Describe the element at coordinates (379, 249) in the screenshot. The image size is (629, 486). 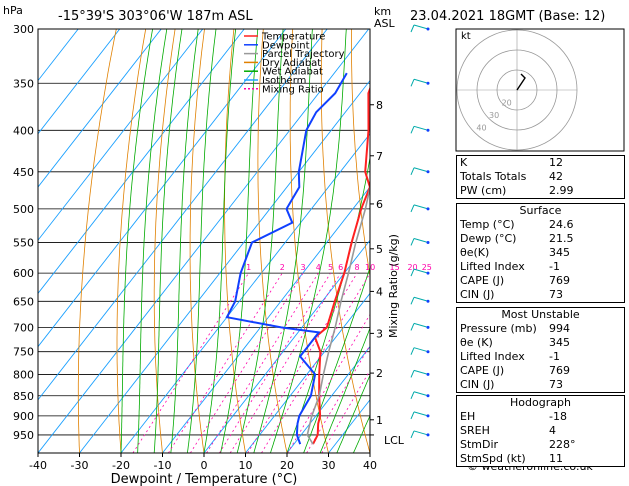
I see `km-tick-label: 5` at that location.